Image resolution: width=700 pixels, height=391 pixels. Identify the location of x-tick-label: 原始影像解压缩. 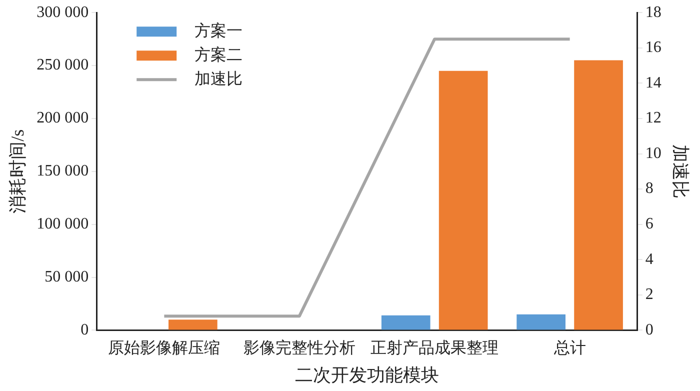
(164, 348).